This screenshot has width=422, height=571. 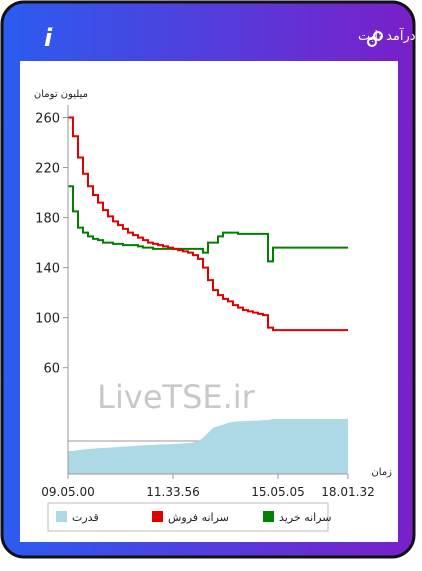 What do you see at coordinates (67, 492) in the screenshot?
I see `x-tick-label: 09.05.00` at bounding box center [67, 492].